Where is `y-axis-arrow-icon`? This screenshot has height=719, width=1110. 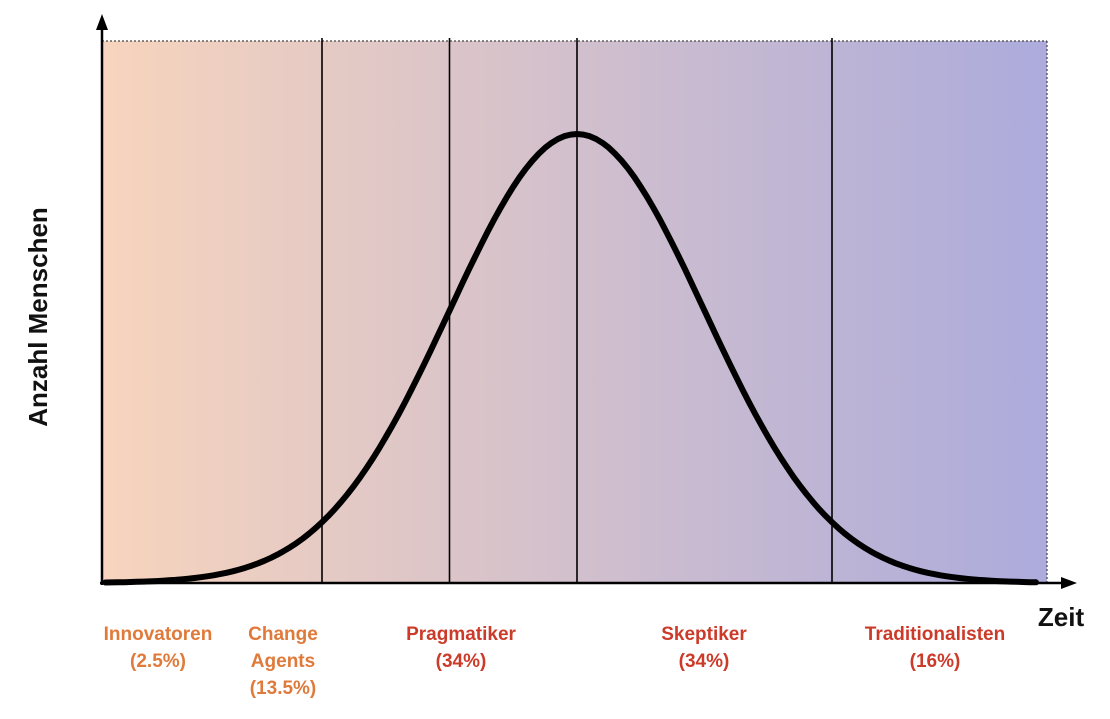
y-axis-arrow-icon is located at coordinates (102, 22).